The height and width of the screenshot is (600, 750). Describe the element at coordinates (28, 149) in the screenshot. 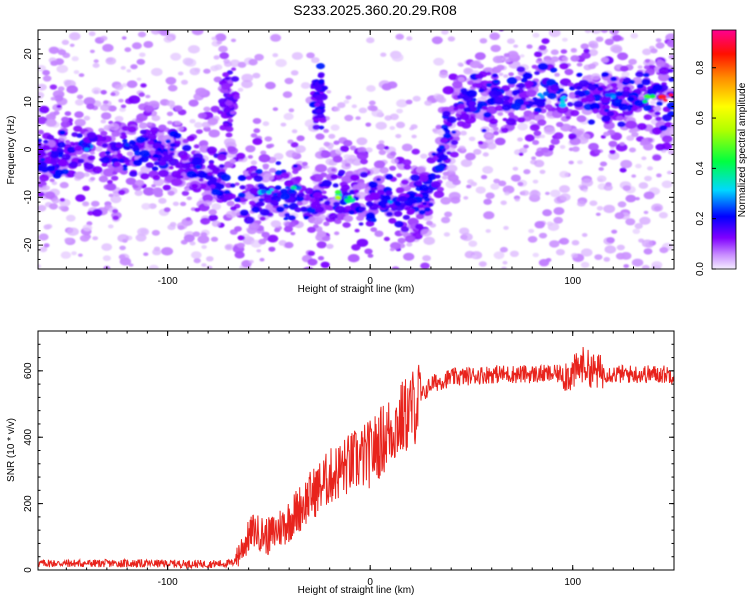

I see `y-tick-label: 0` at that location.